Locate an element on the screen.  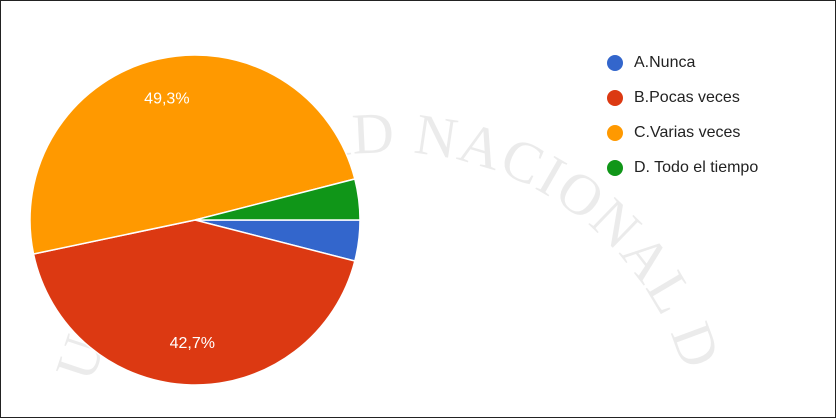
pie-slice is located at coordinates (277, 199).